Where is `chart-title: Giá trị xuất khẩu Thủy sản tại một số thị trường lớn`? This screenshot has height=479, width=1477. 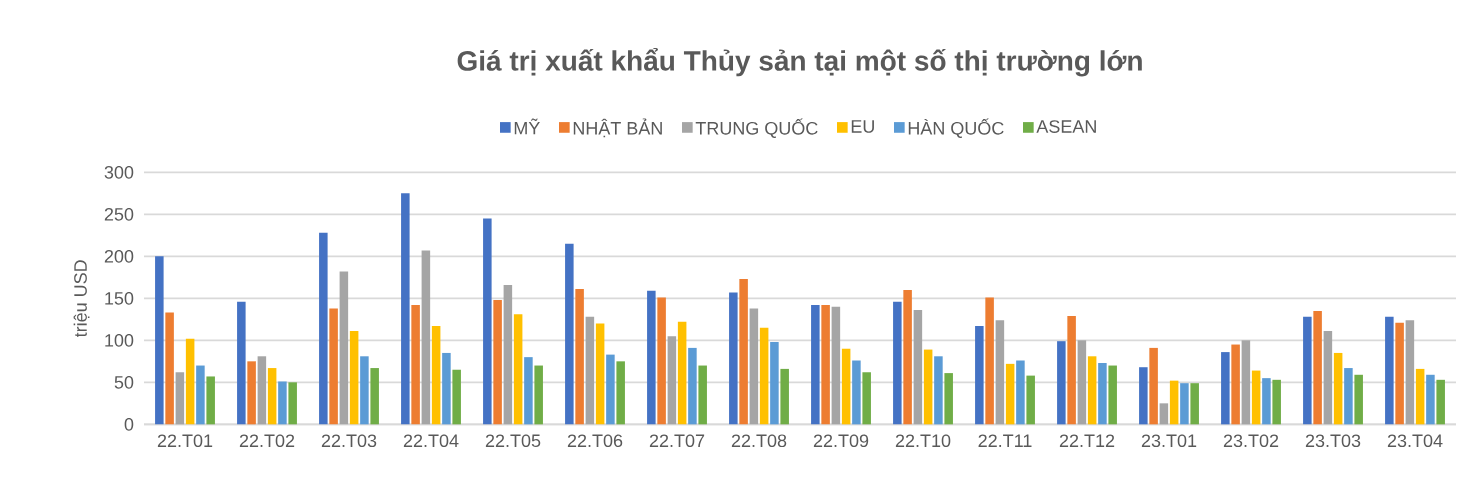
chart-title: Giá trị xuất khẩu Thủy sản tại một số thị trường lớn is located at coordinates (799, 62).